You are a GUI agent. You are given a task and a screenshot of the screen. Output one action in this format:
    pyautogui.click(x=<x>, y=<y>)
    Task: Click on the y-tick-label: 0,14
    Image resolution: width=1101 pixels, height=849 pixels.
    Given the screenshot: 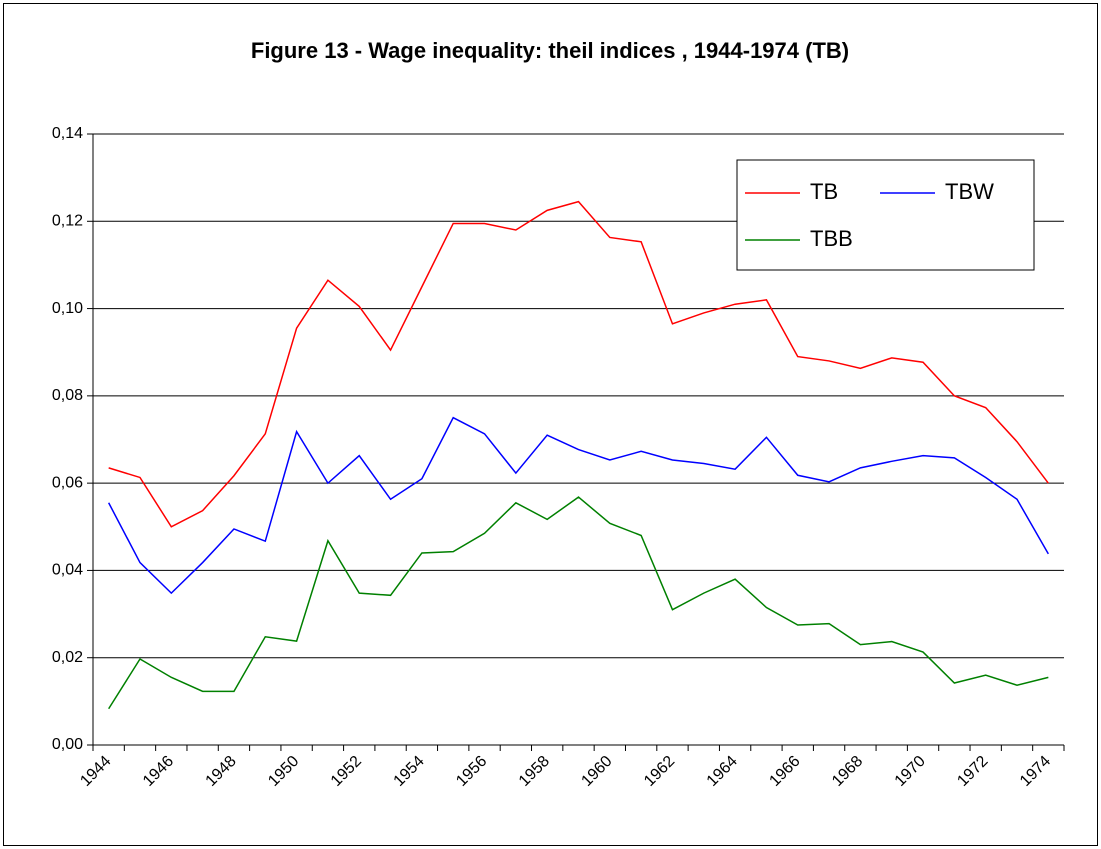 What is the action you would take?
    pyautogui.click(x=67, y=133)
    